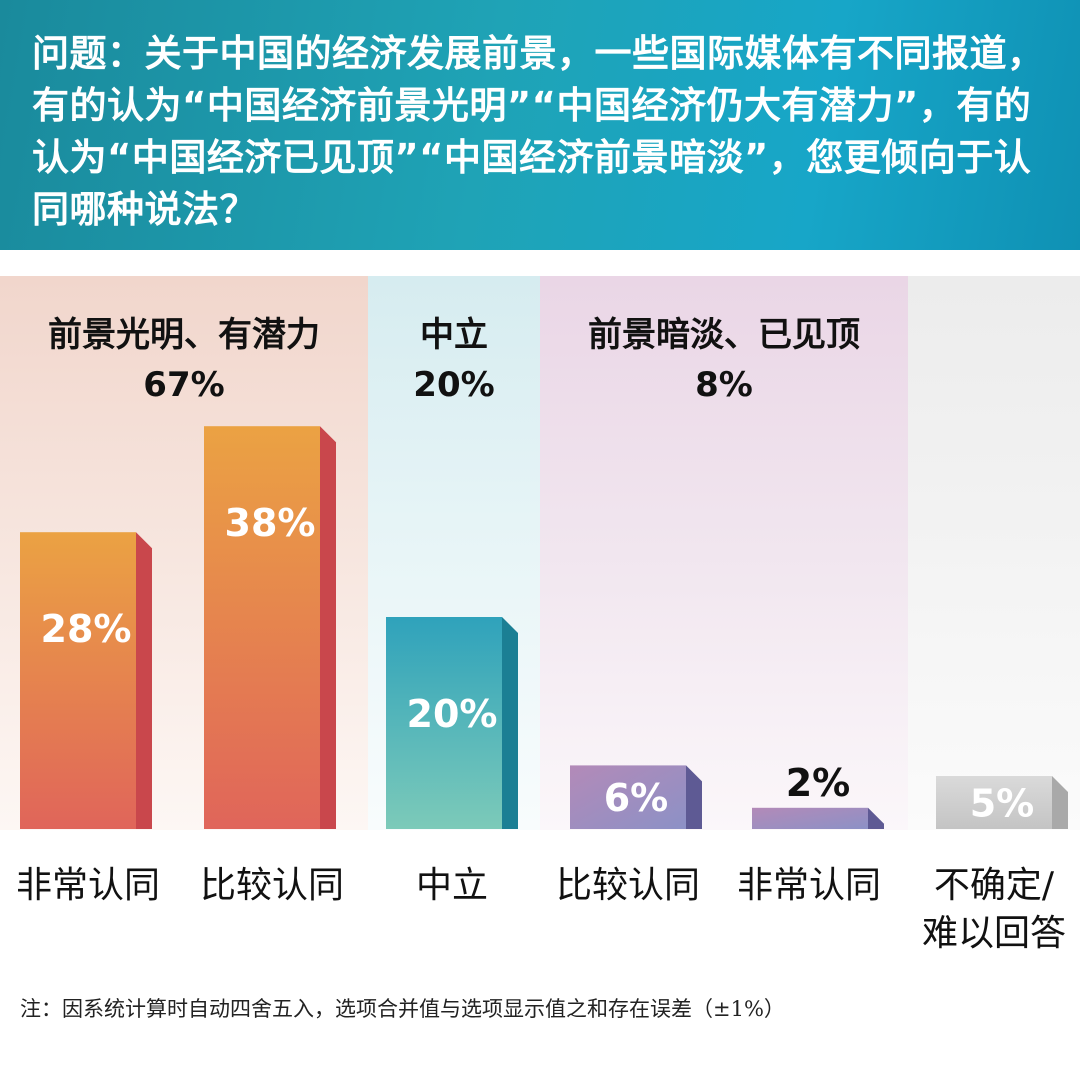 Image resolution: width=1080 pixels, height=1080 pixels. Describe the element at coordinates (184, 360) in the screenshot. I see `group-label-positive: 前景光明、有潜力 67%` at that location.